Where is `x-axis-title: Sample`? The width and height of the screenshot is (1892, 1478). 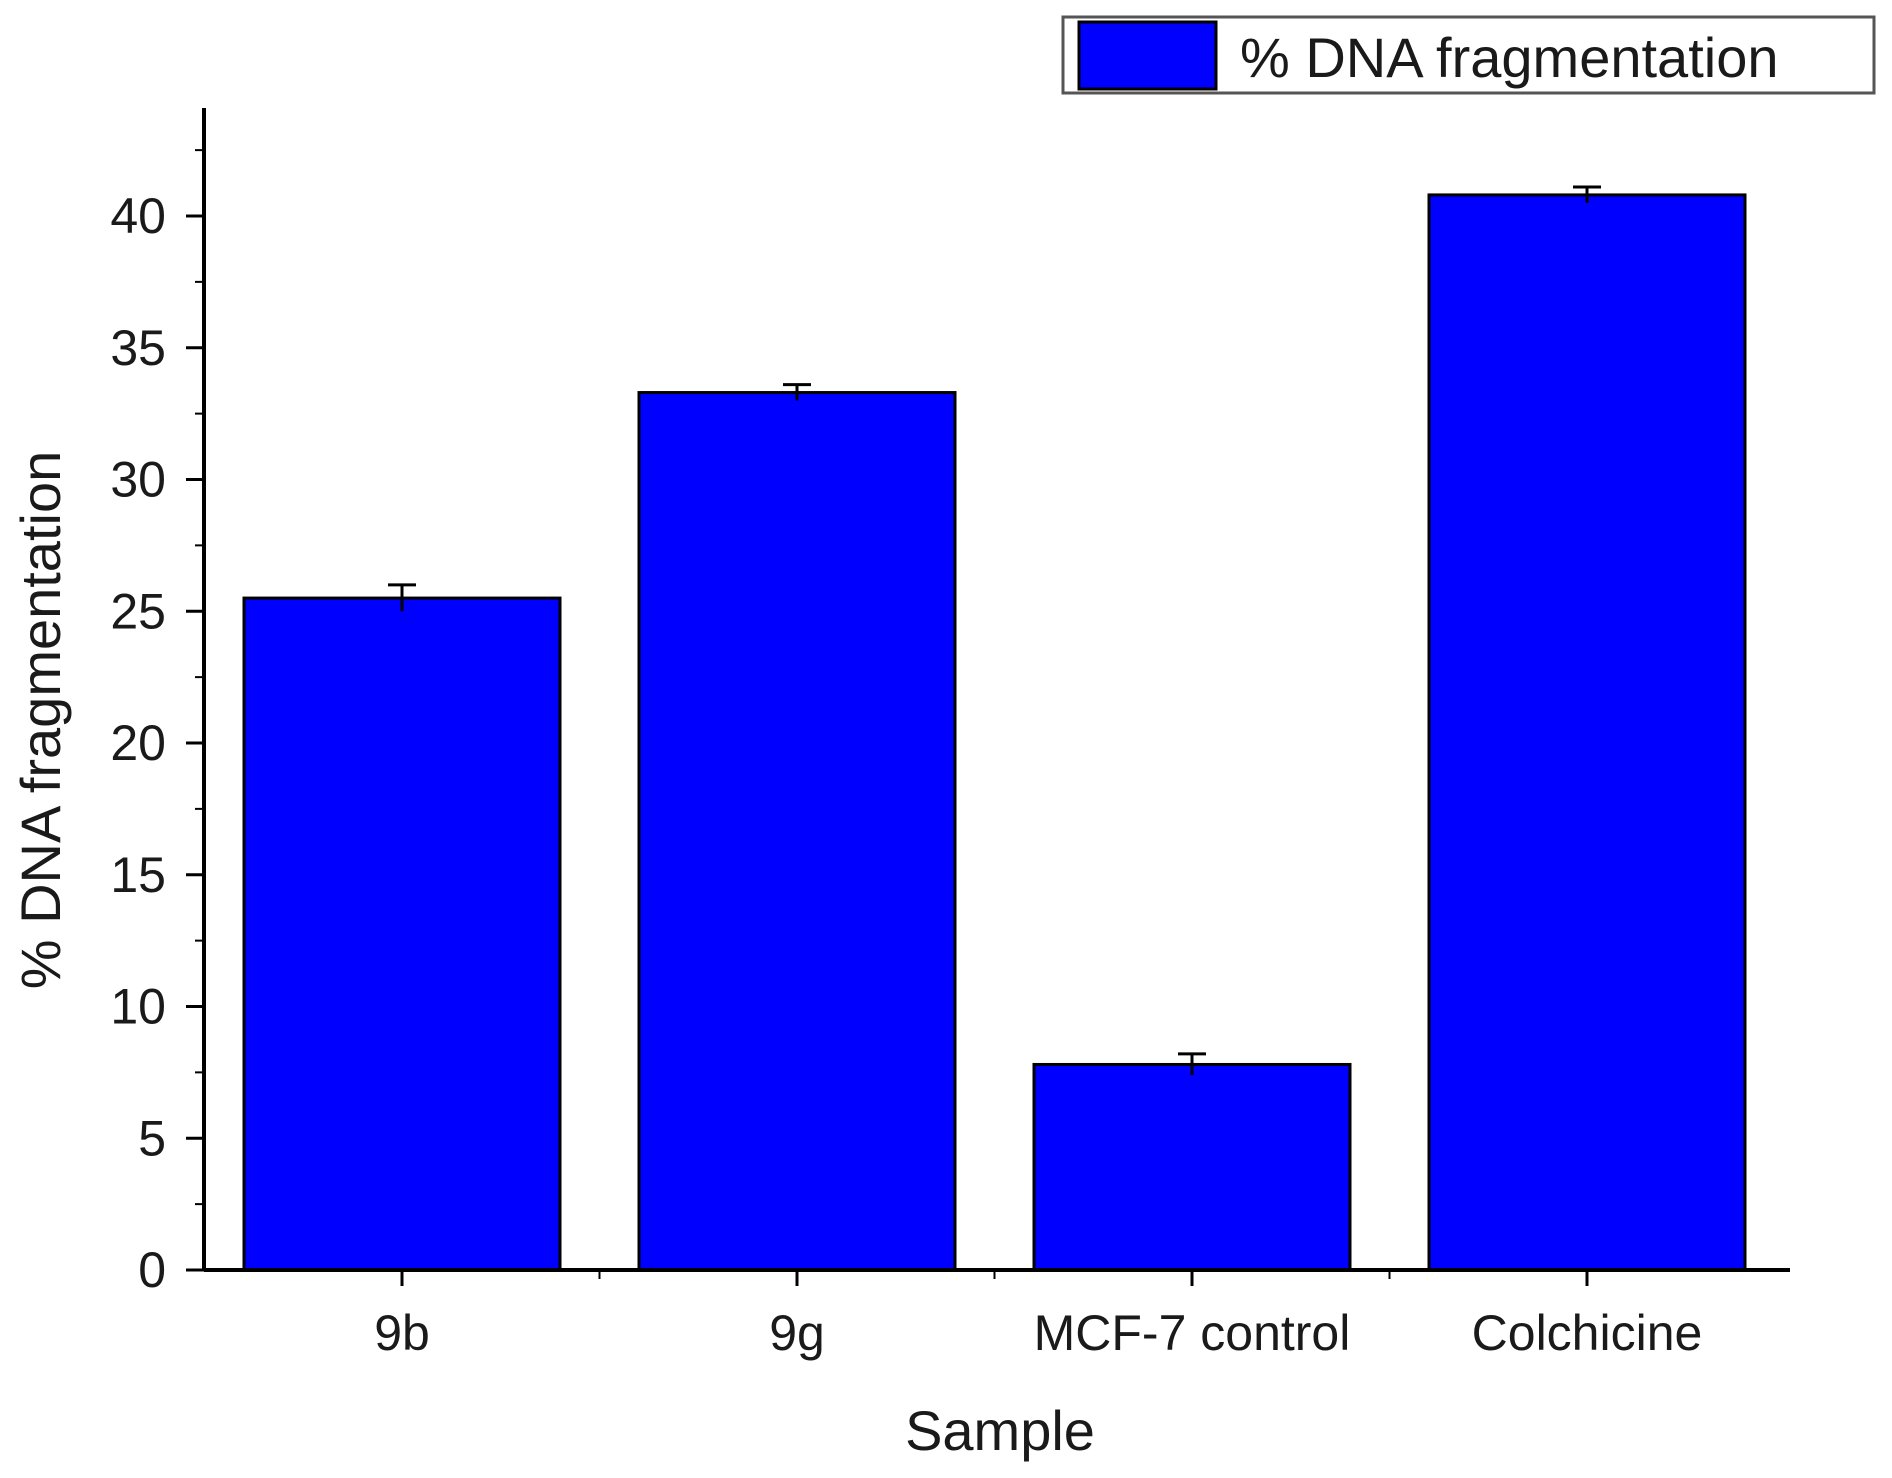
x-axis-title: Sample is located at coordinates (1000, 1430).